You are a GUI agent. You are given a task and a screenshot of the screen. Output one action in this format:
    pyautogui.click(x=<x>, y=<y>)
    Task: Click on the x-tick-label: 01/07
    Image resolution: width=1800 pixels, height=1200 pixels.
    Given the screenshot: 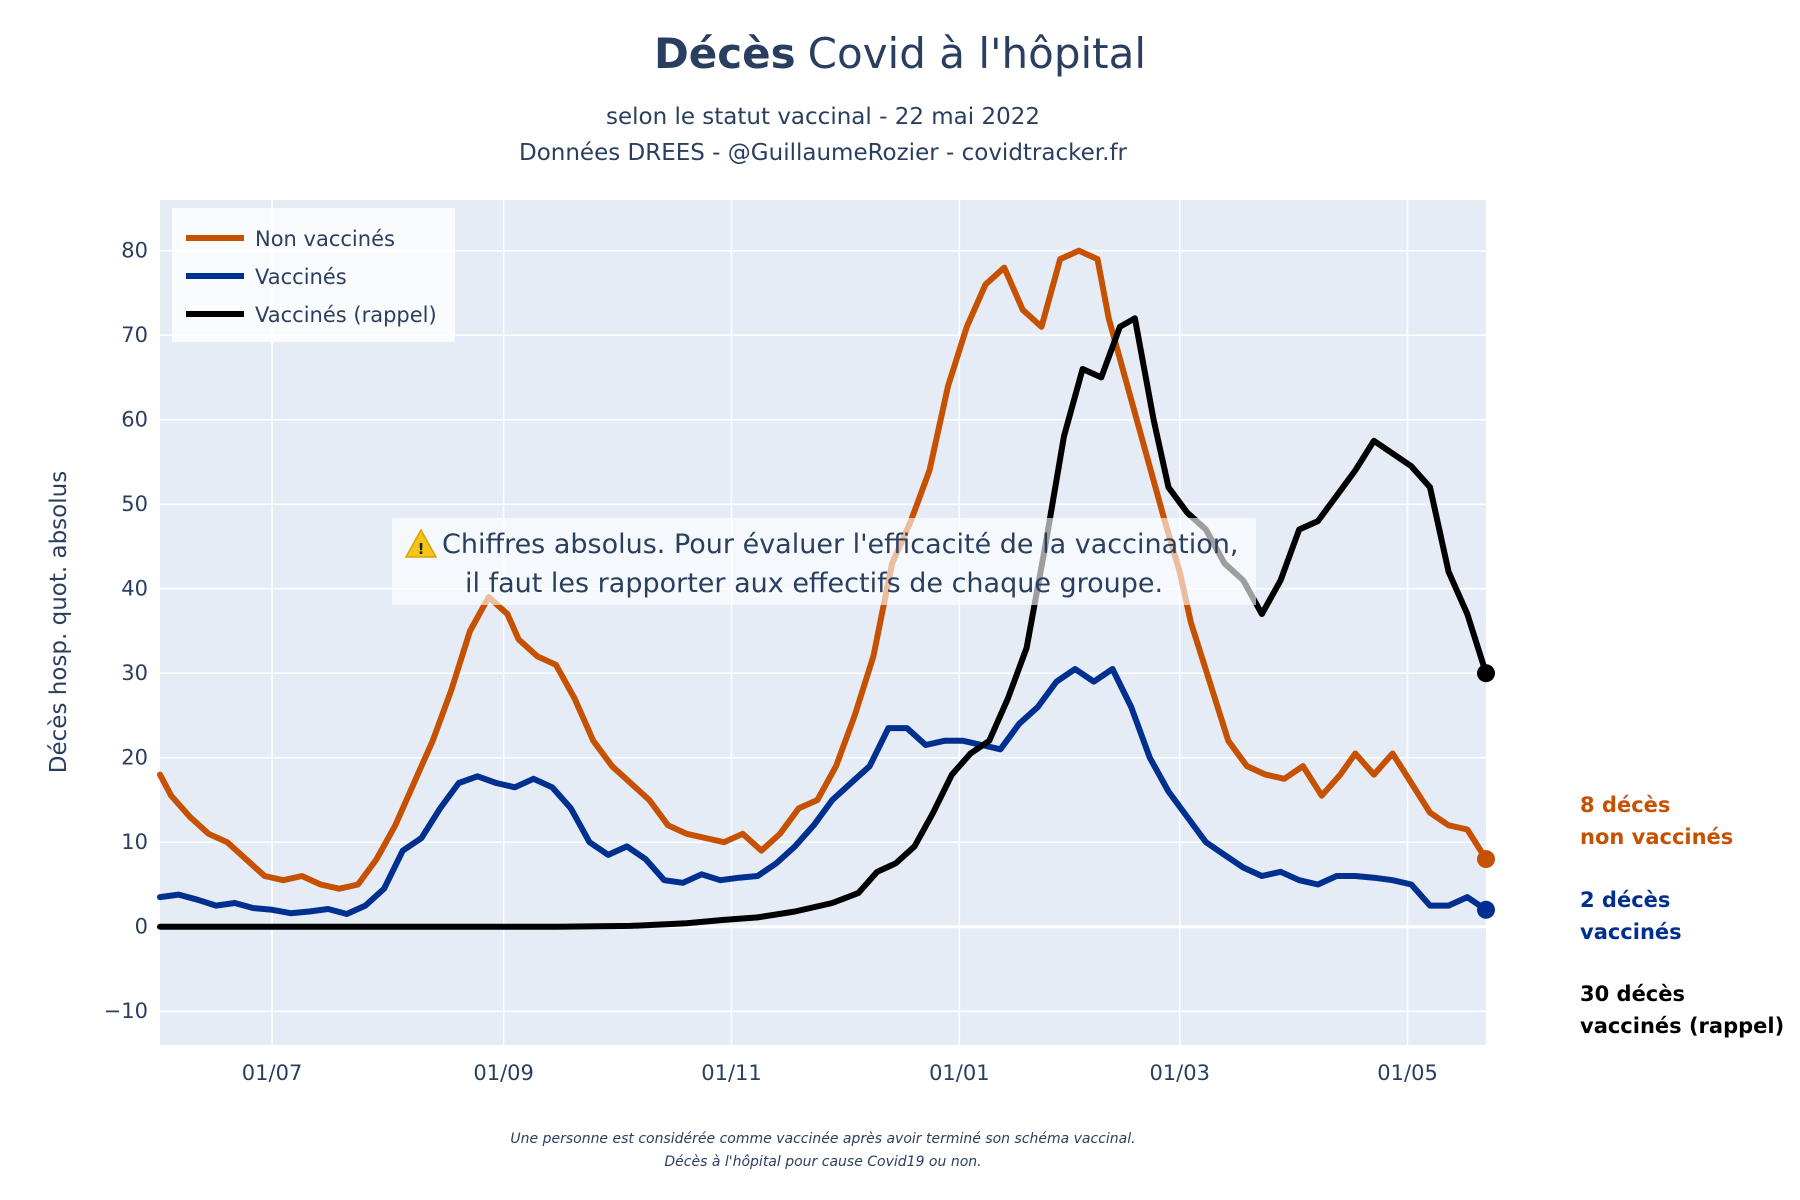 What is the action you would take?
    pyautogui.click(x=272, y=1073)
    